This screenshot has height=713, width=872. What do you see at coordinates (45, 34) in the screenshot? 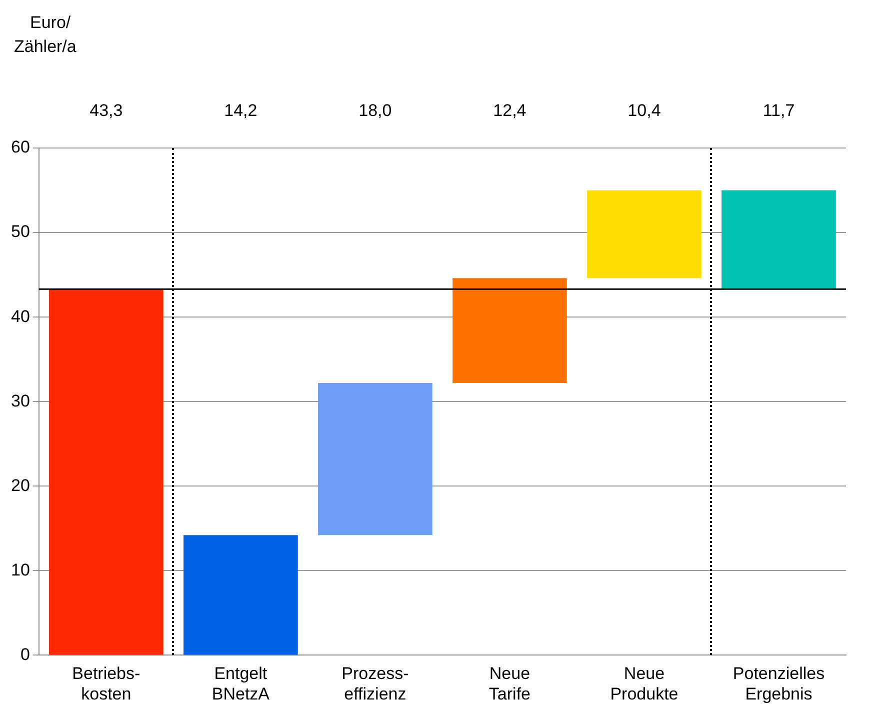
I see `y-axis-title: Euro/ Zähler/a` at bounding box center [45, 34].